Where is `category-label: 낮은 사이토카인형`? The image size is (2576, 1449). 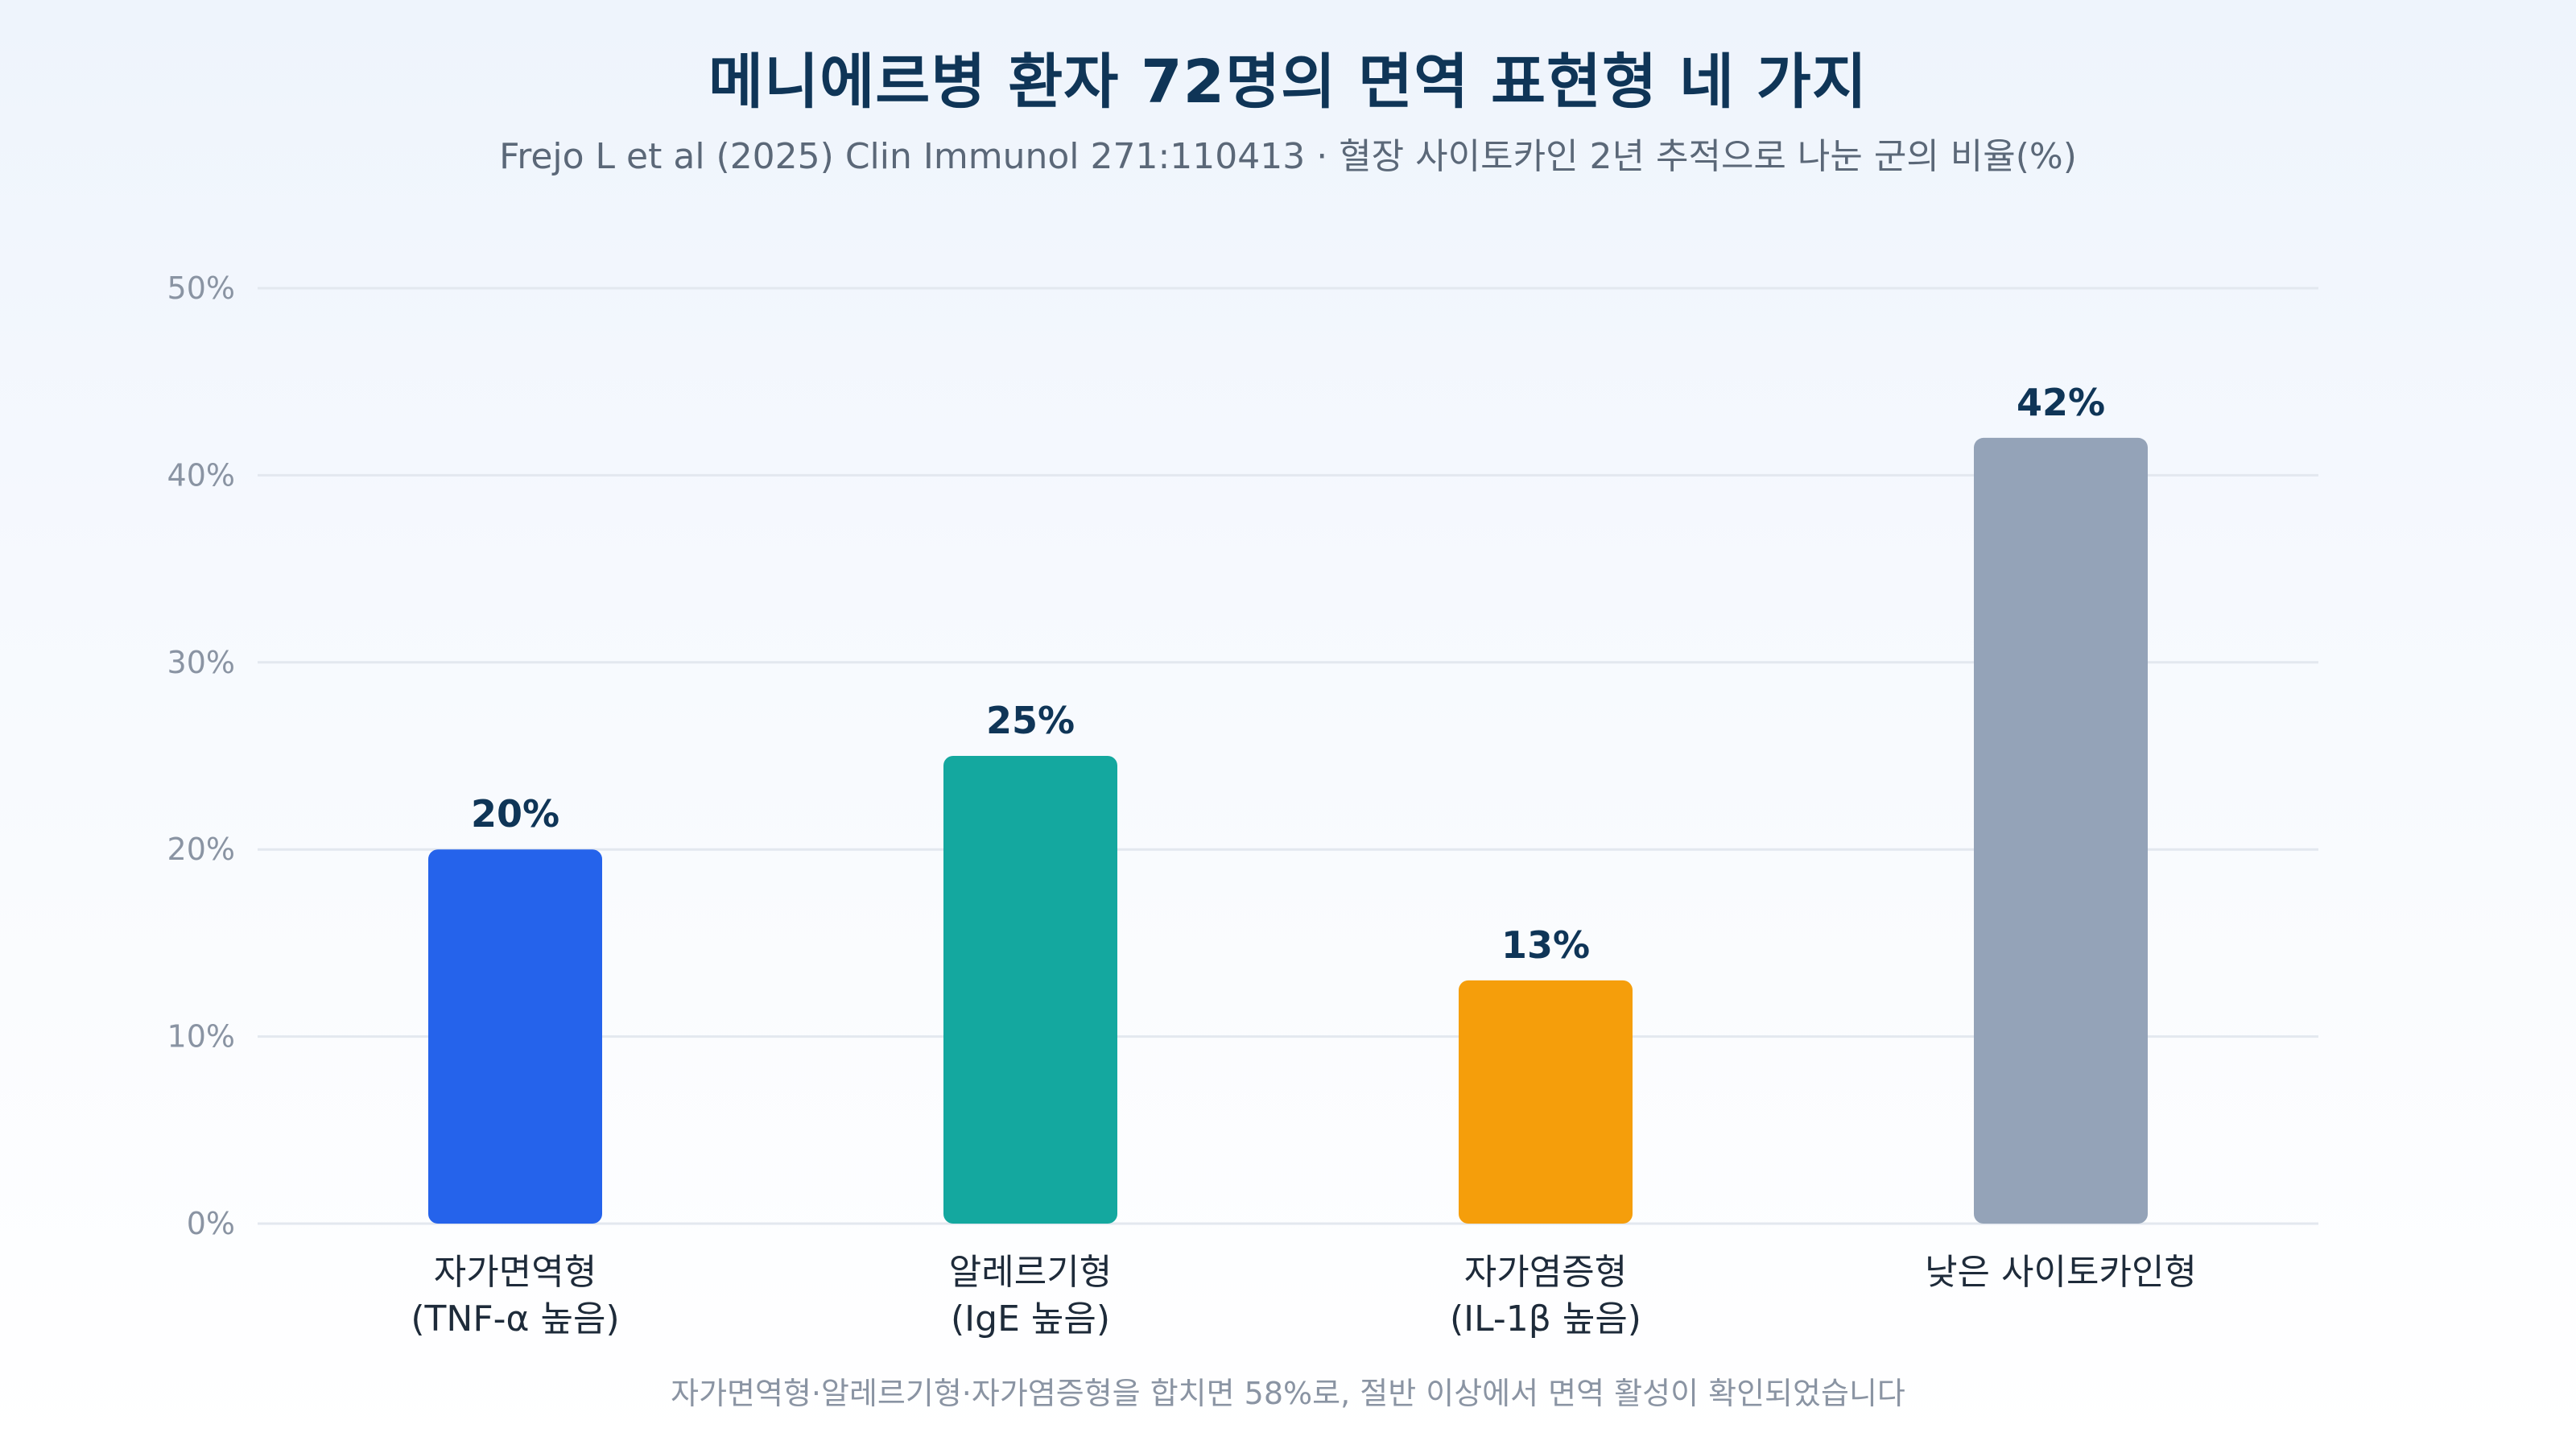 category-label: 낮은 사이토카인형 is located at coordinates (2061, 1272).